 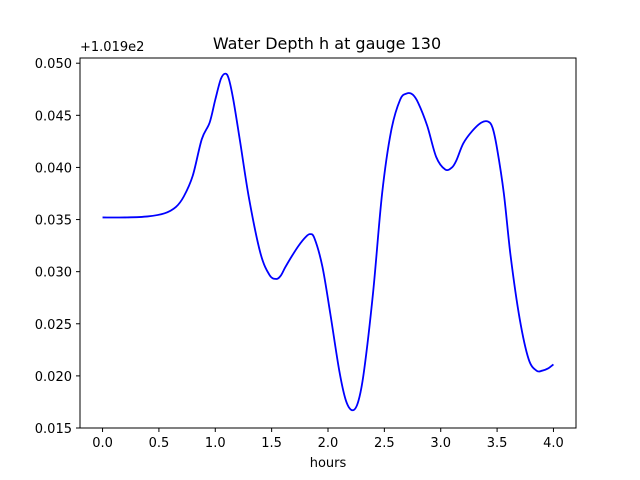 What do you see at coordinates (440, 443) in the screenshot?
I see `x-tick-label: 3.0` at bounding box center [440, 443].